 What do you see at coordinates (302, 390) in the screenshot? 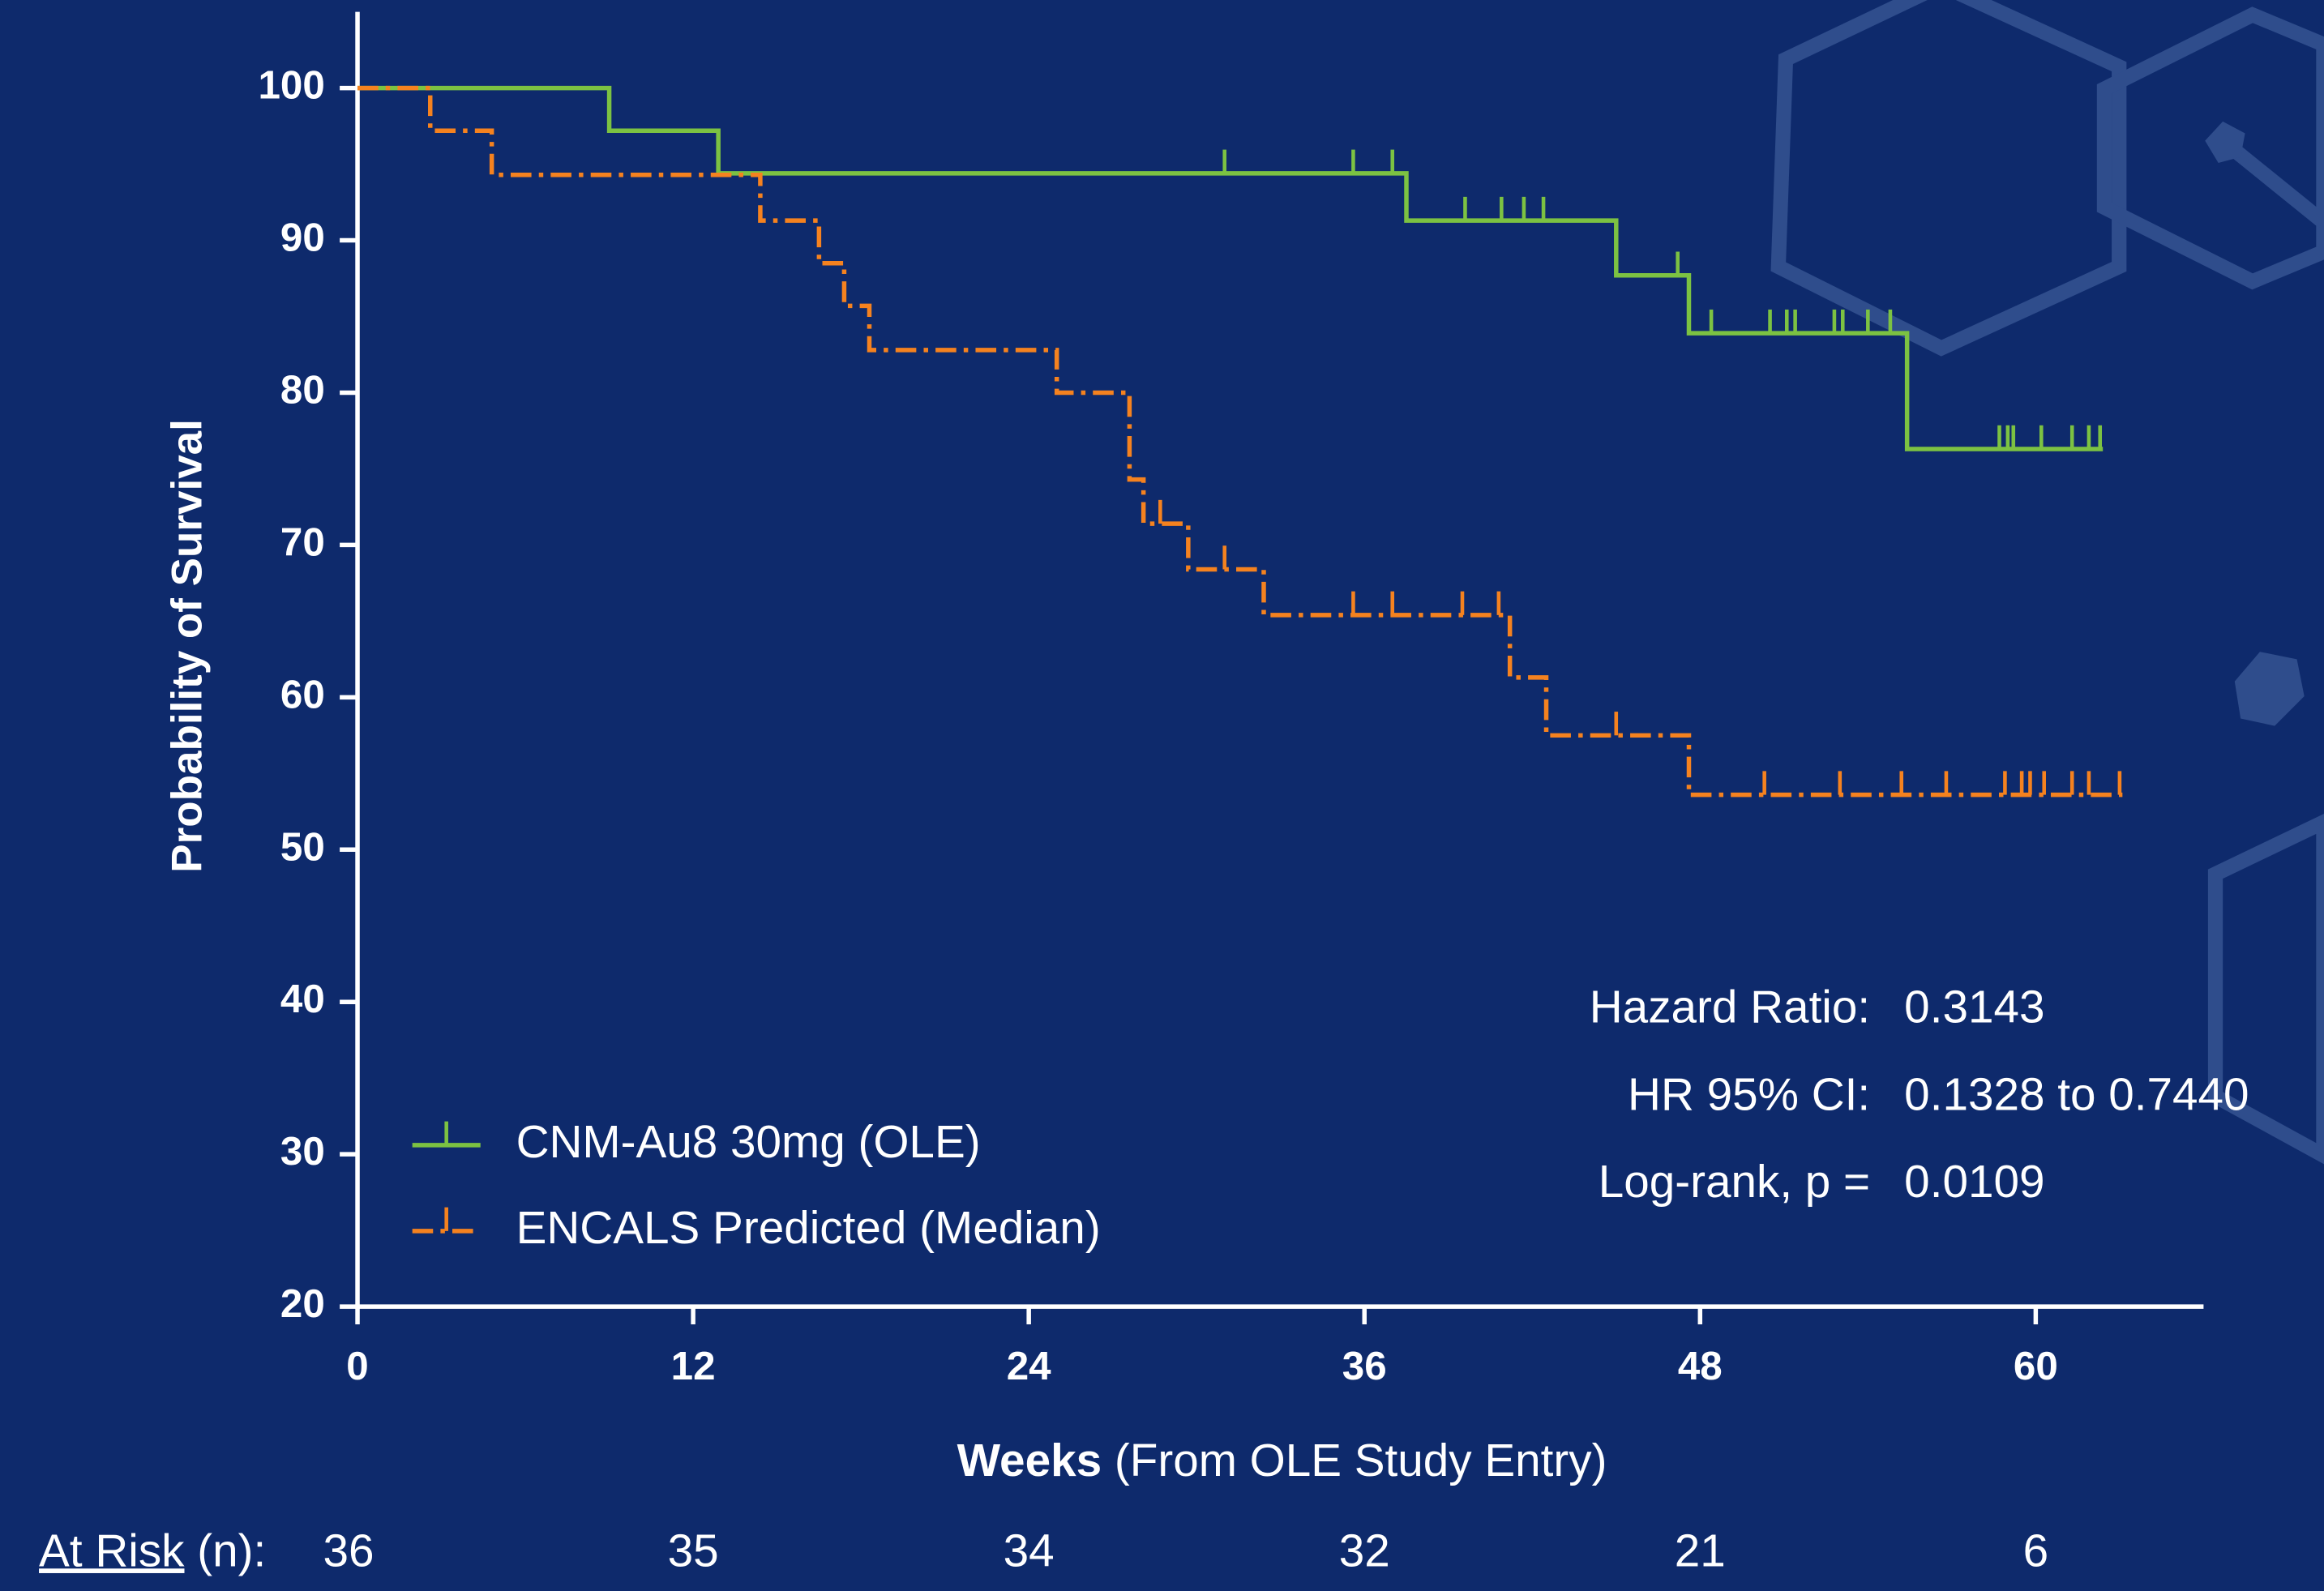
I see `y-tick-label: 80` at bounding box center [302, 390].